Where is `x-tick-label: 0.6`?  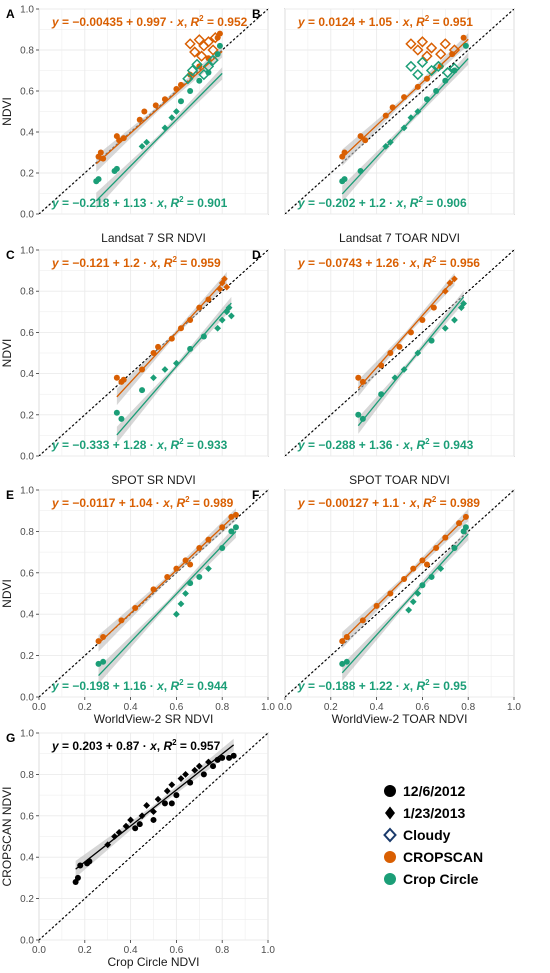
x-tick-label: 0.6 is located at coordinates (422, 707).